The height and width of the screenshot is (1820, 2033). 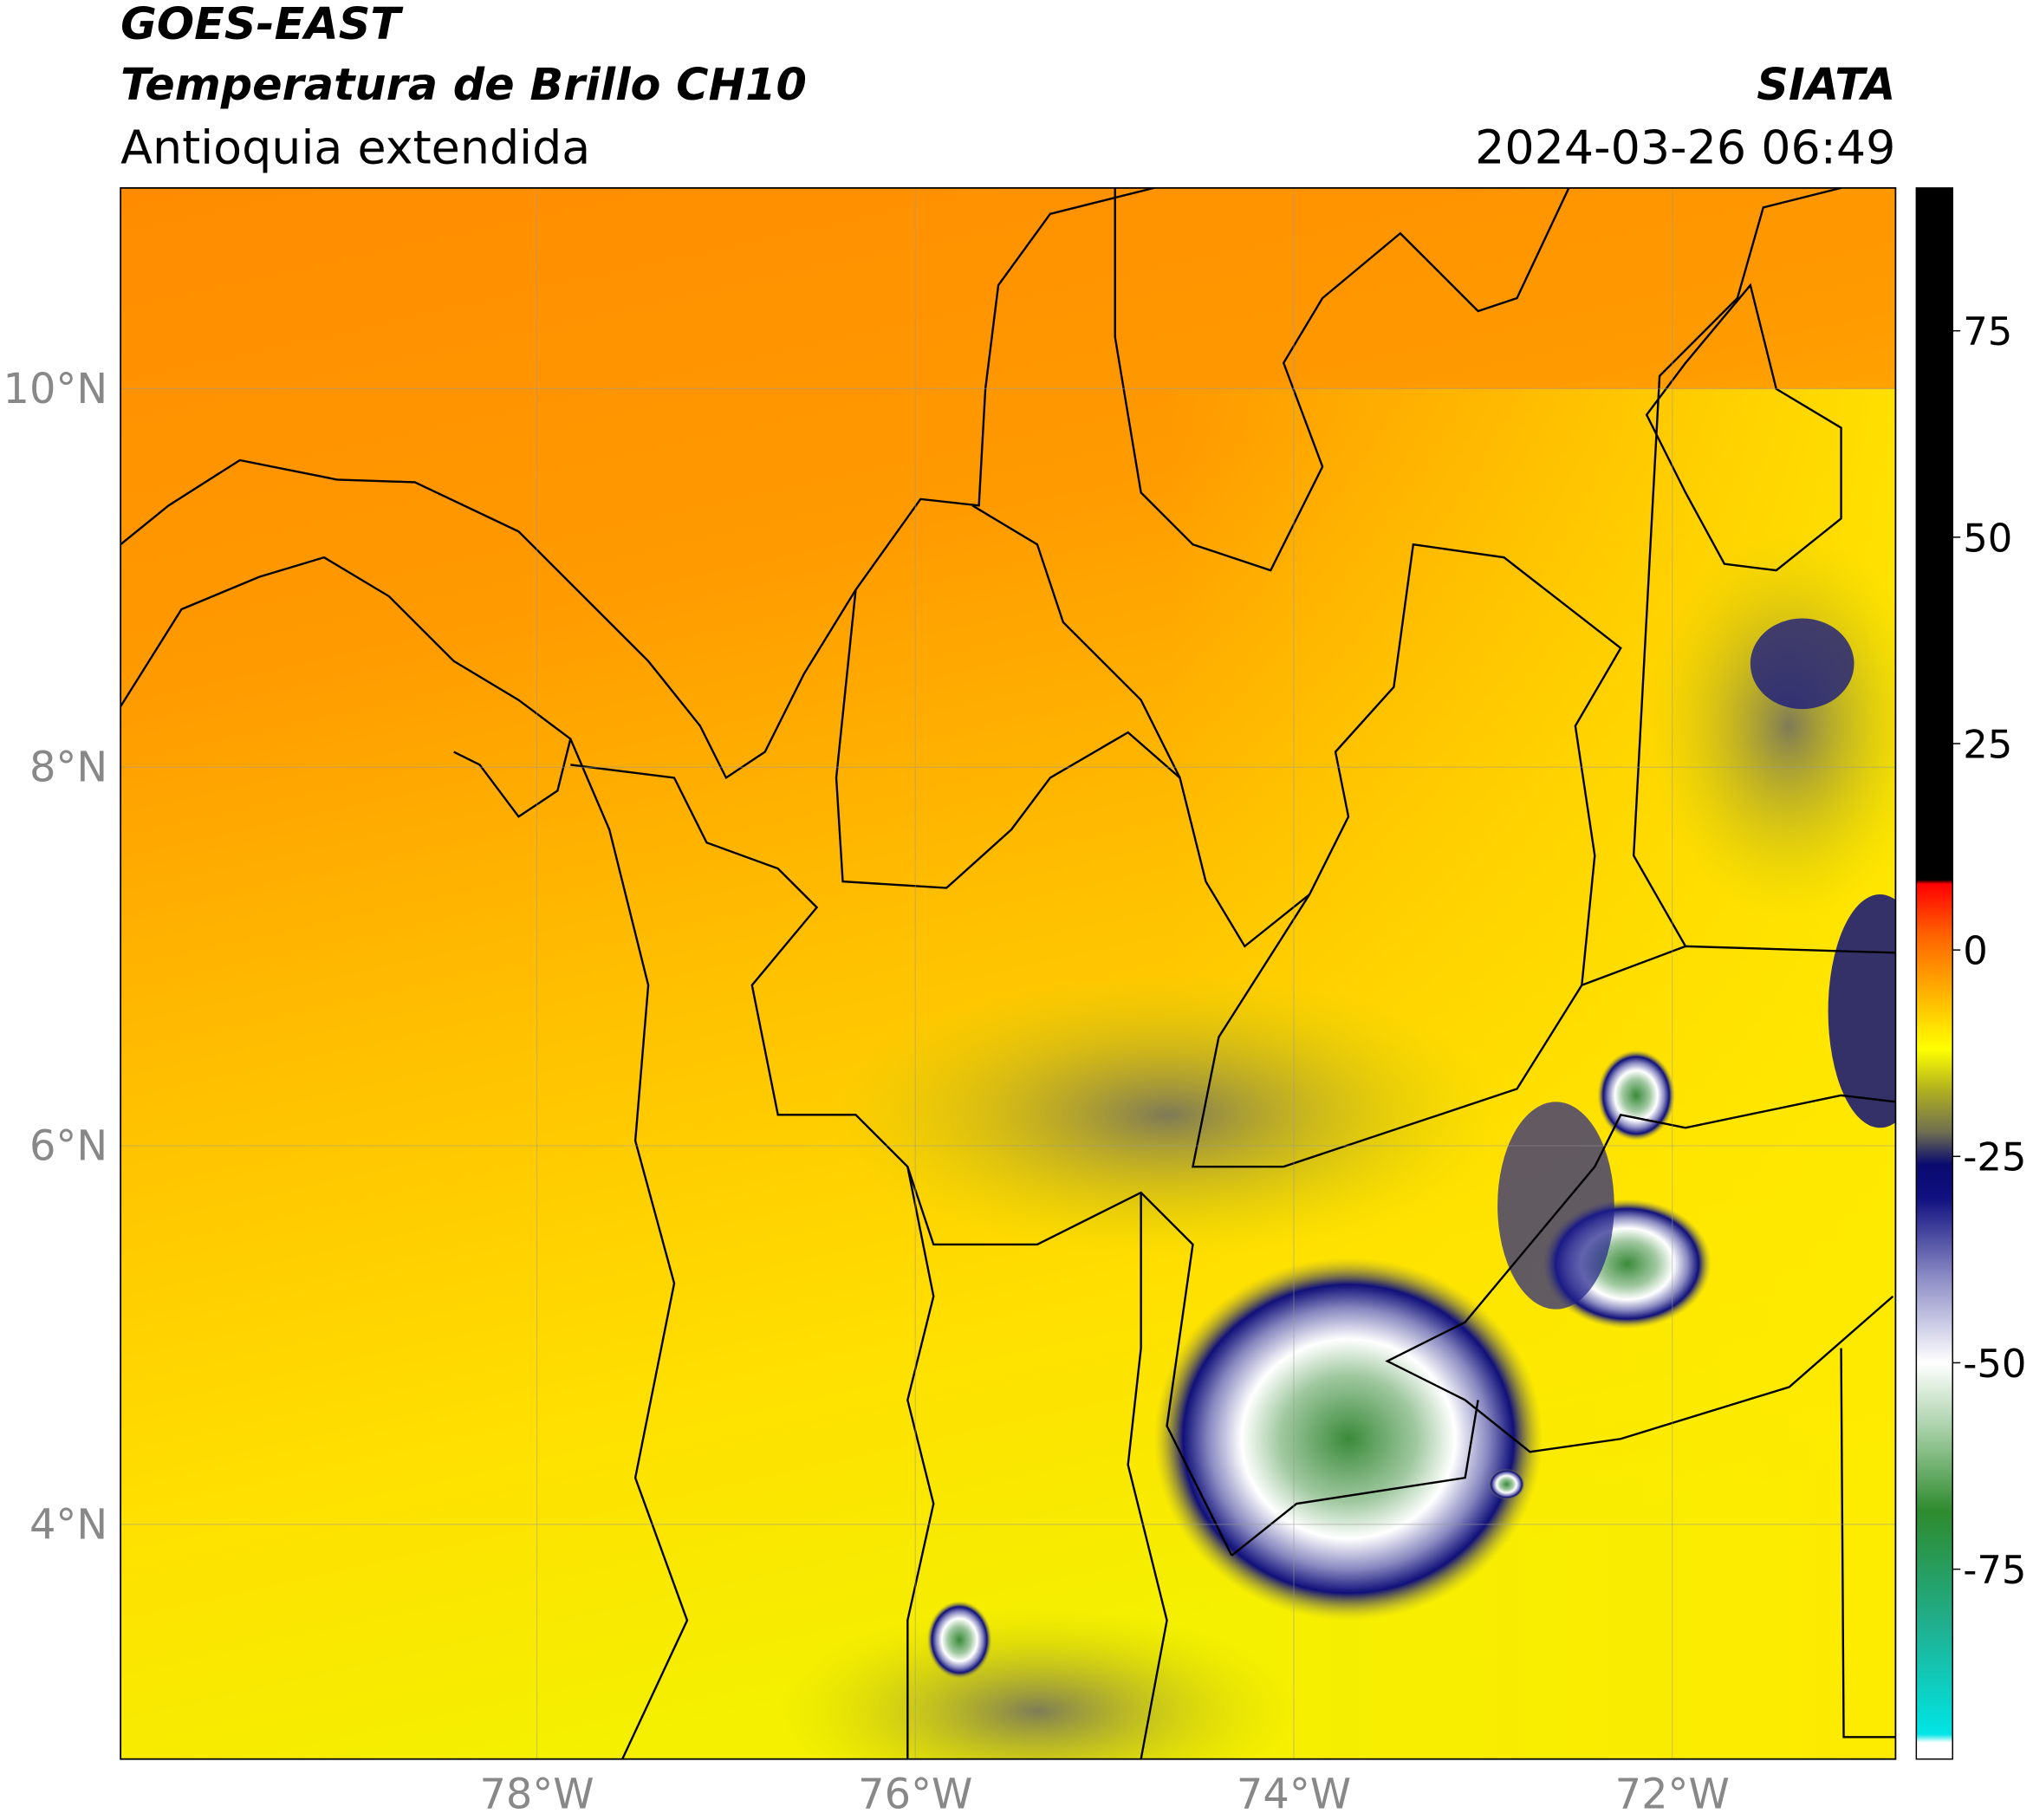 I want to click on colorbar-tick-label: 50, so click(x=1987, y=538).